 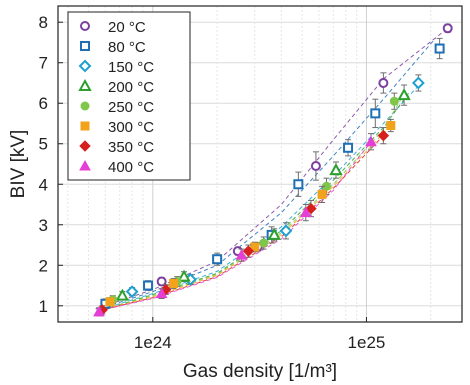 I want to click on x-axis-label: Gas density [1/m³], so click(x=260, y=371).